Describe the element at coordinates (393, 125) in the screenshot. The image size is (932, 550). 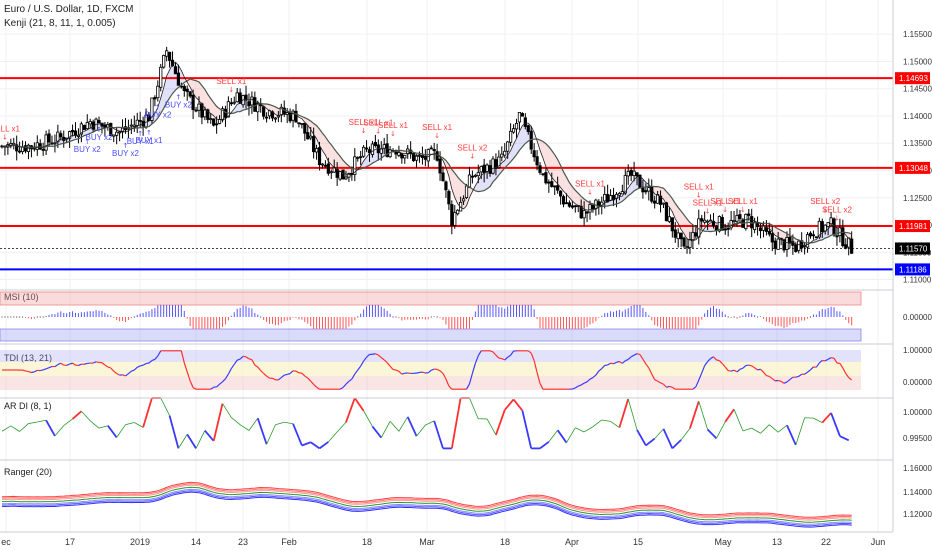
I see `signal-label: SELL x1` at that location.